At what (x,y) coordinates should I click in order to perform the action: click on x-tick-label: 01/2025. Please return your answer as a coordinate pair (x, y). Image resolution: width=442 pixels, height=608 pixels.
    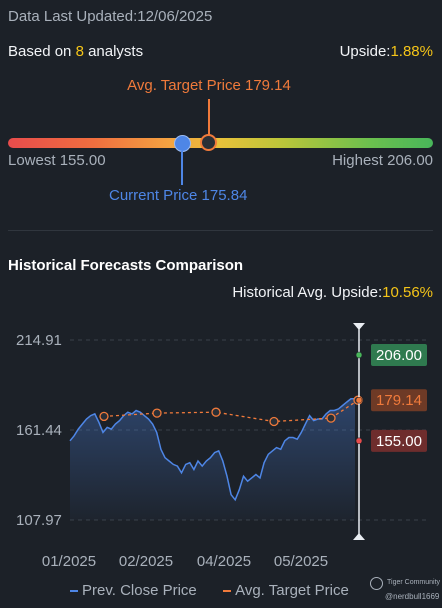
    Looking at the image, I should click on (69, 561).